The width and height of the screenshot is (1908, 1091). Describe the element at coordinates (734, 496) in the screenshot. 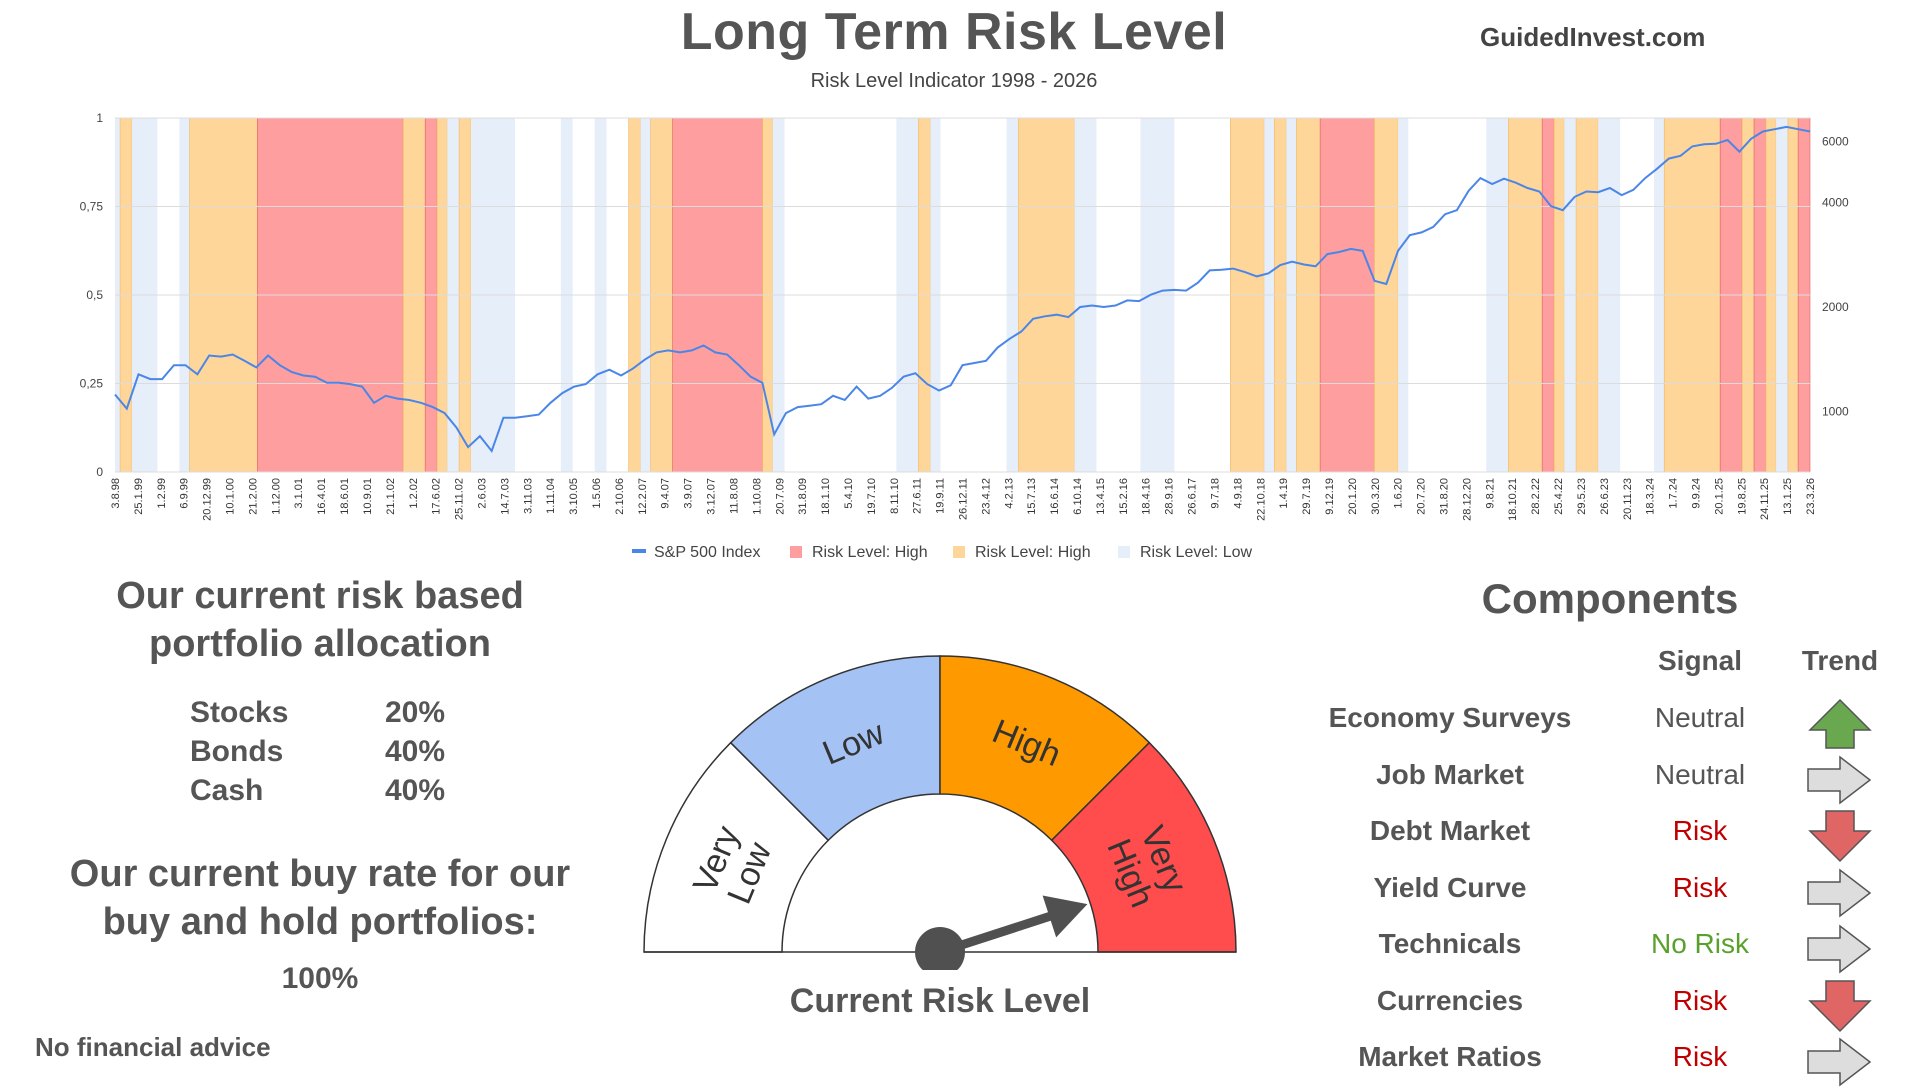

I see `x-tick-label: 11.8.08` at that location.